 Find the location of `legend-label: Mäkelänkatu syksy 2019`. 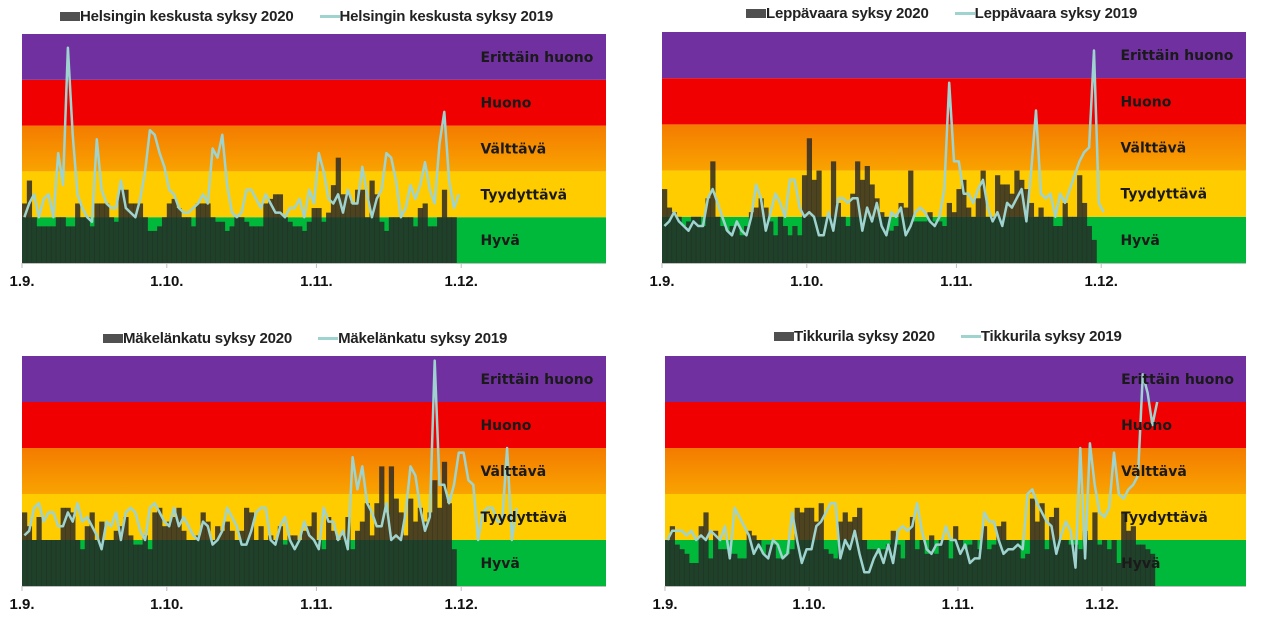

legend-label: Mäkelänkatu syksy 2019 is located at coordinates (423, 338).